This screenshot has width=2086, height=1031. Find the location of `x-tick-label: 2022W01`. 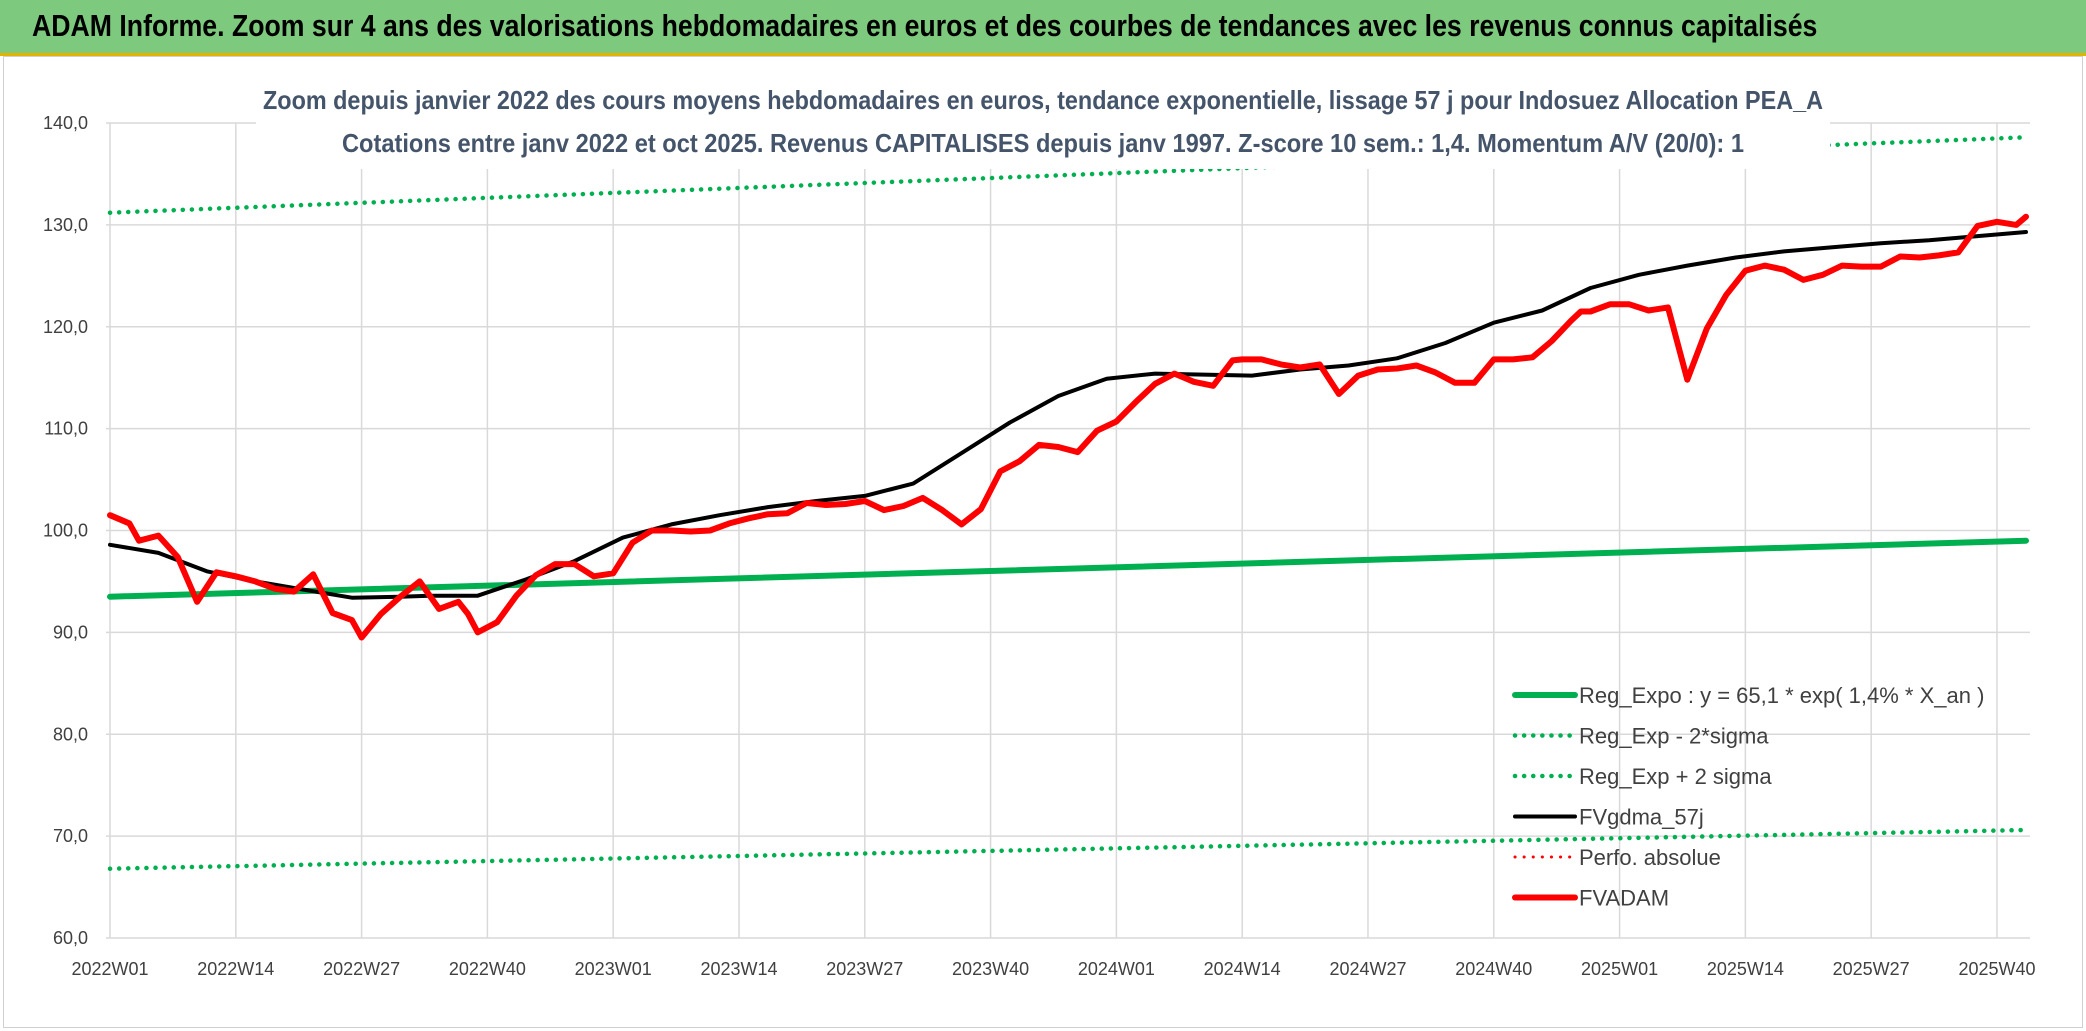

x-tick-label: 2022W01 is located at coordinates (109, 969).